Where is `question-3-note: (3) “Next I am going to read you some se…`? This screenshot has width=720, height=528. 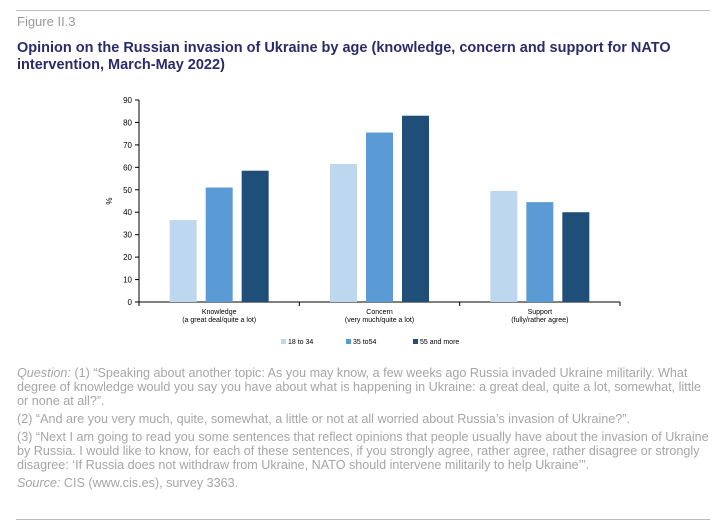 question-3-note: (3) “Next I am going to read you some se… is located at coordinates (363, 451).